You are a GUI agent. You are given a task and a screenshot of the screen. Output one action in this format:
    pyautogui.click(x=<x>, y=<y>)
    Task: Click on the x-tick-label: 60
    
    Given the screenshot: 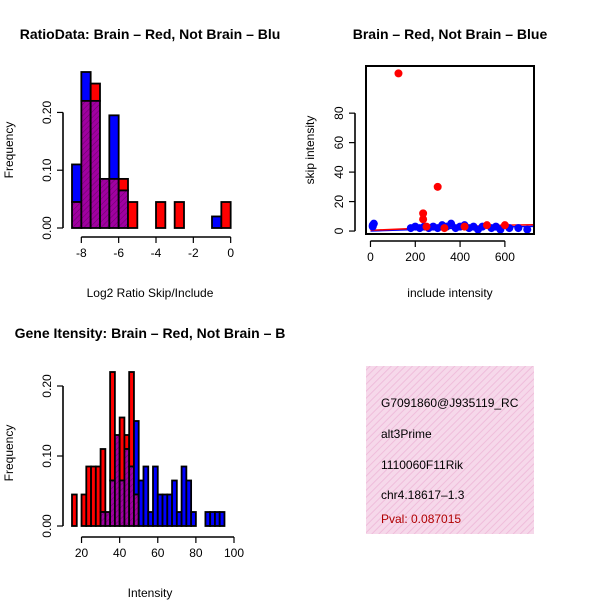 What is the action you would take?
    pyautogui.click(x=158, y=553)
    